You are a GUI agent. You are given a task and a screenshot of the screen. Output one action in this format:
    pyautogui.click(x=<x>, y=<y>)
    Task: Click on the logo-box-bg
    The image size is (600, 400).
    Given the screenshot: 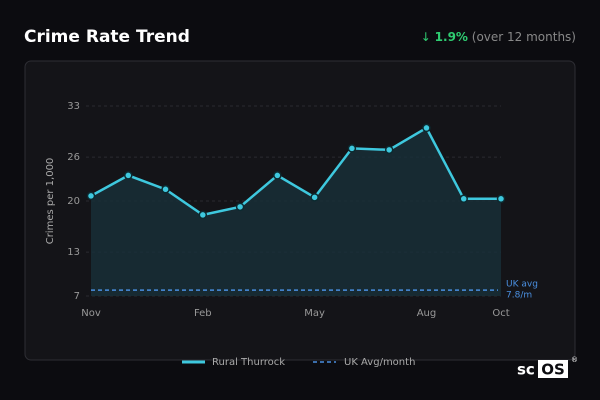 What is the action you would take?
    pyautogui.click(x=553, y=369)
    